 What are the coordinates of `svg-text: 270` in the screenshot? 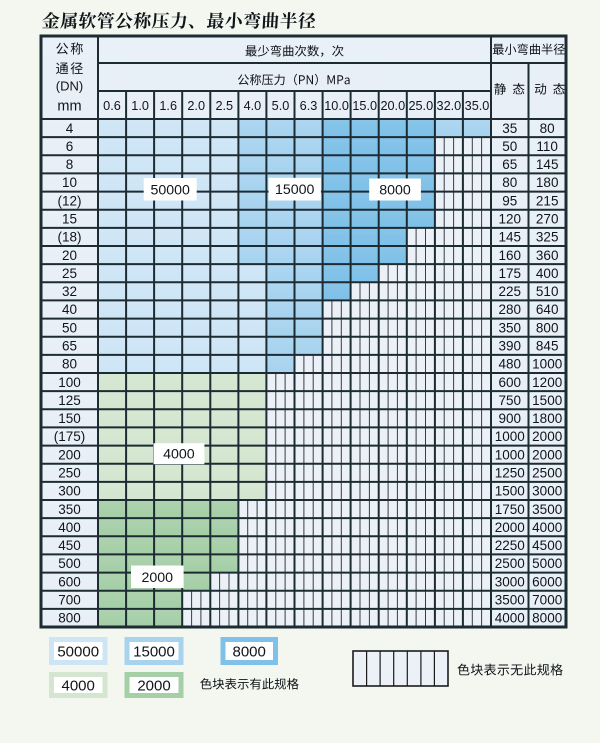 It's located at (547, 219).